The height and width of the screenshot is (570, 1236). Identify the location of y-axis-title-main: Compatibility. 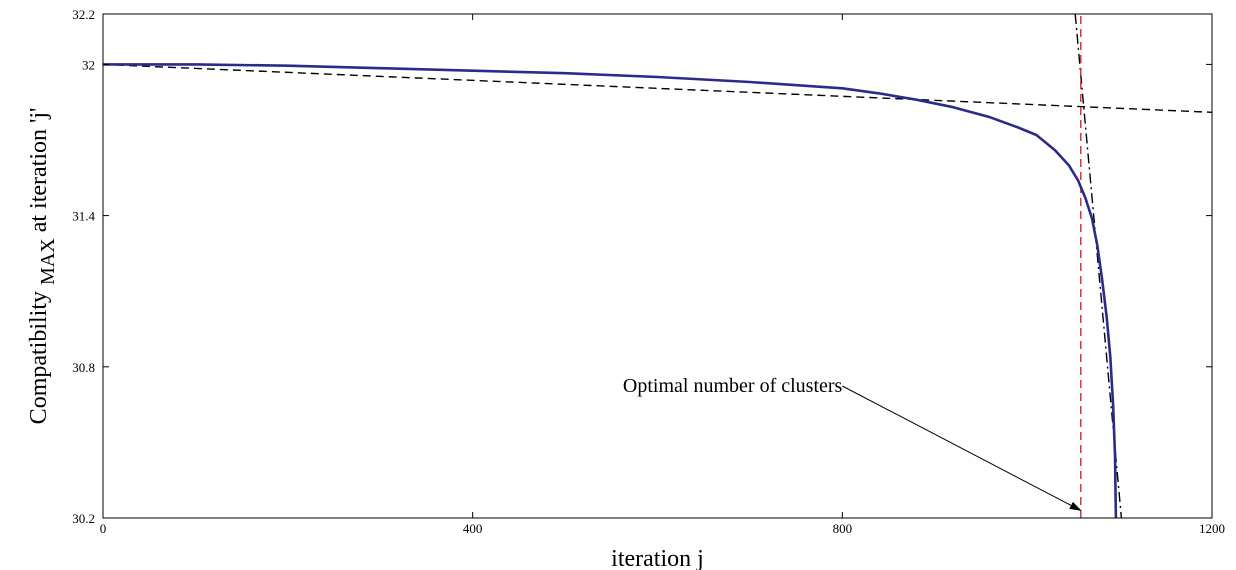
(39, 357).